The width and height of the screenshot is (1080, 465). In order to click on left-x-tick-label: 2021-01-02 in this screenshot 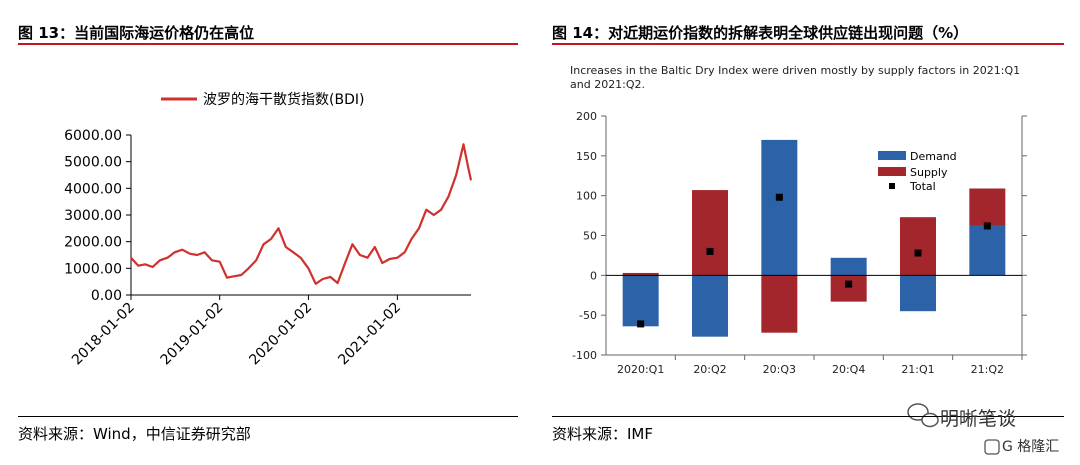, I will do `click(369, 334)`.